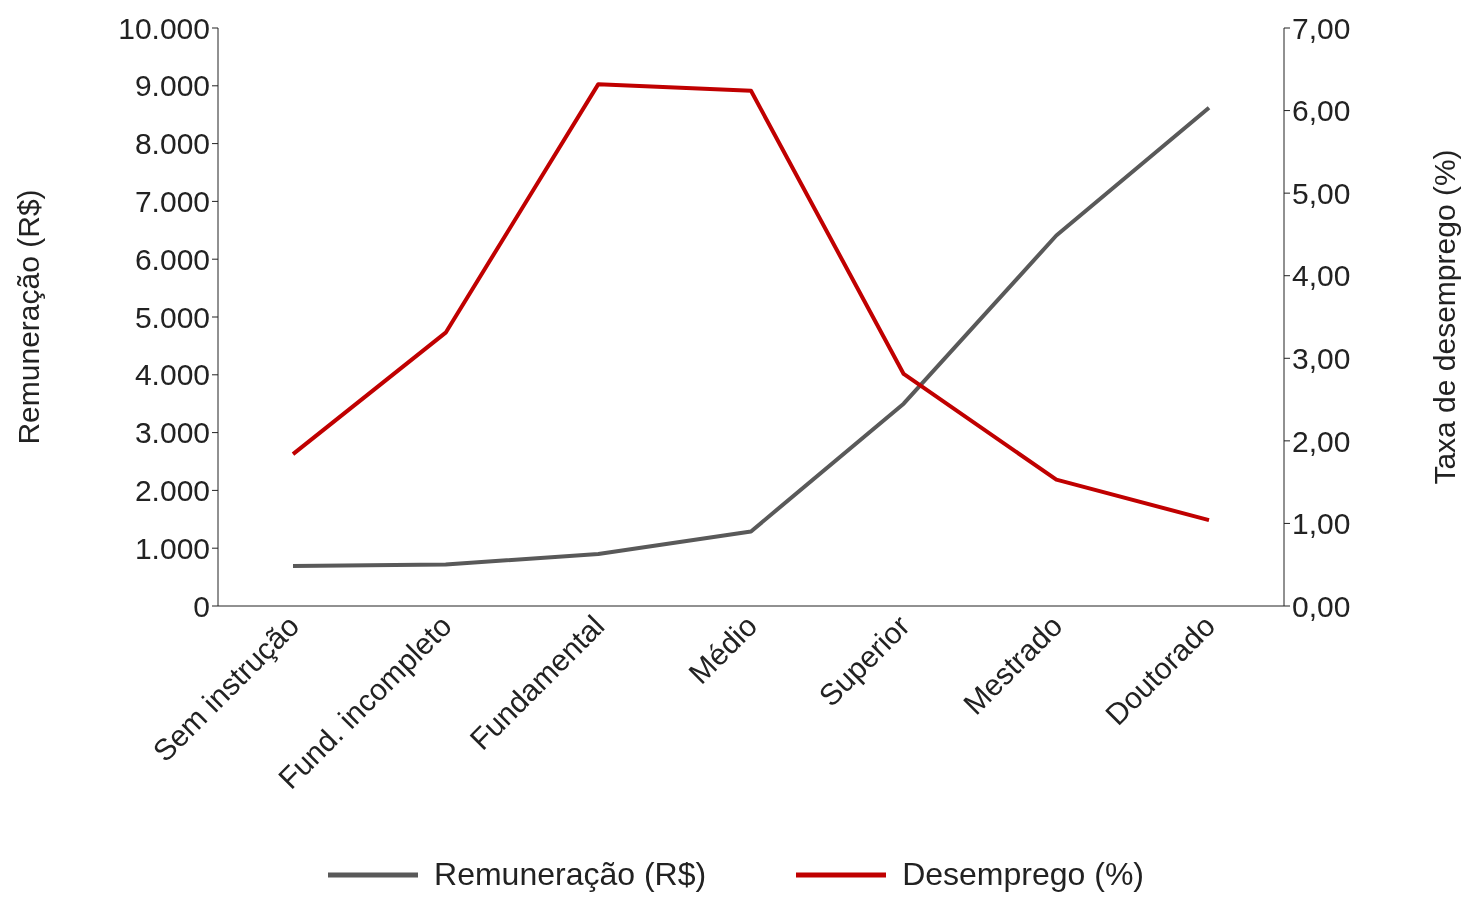 Image resolution: width=1482 pixels, height=913 pixels. What do you see at coordinates (28, 317) in the screenshot?
I see `y-axis-title: Remuneração (R$)` at bounding box center [28, 317].